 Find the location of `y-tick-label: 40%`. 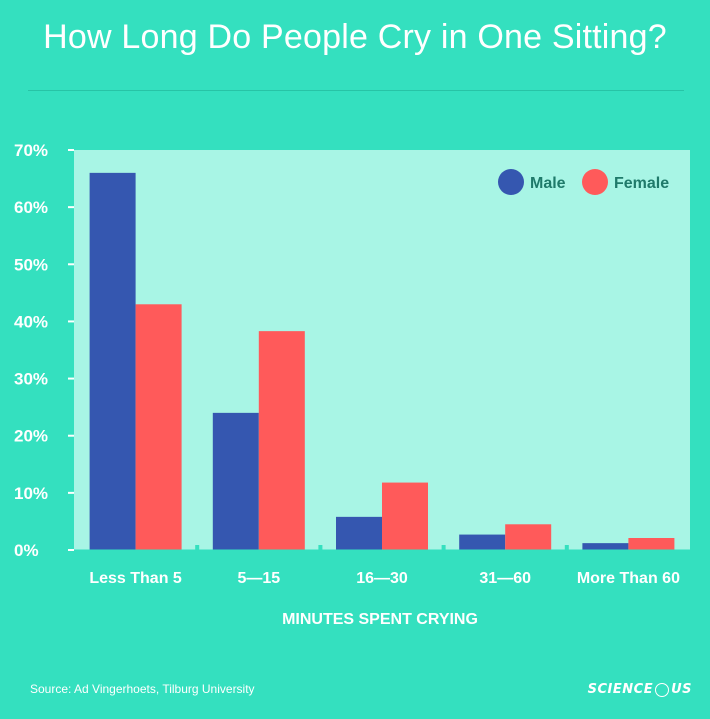

y-tick-label: 40% is located at coordinates (31, 321).